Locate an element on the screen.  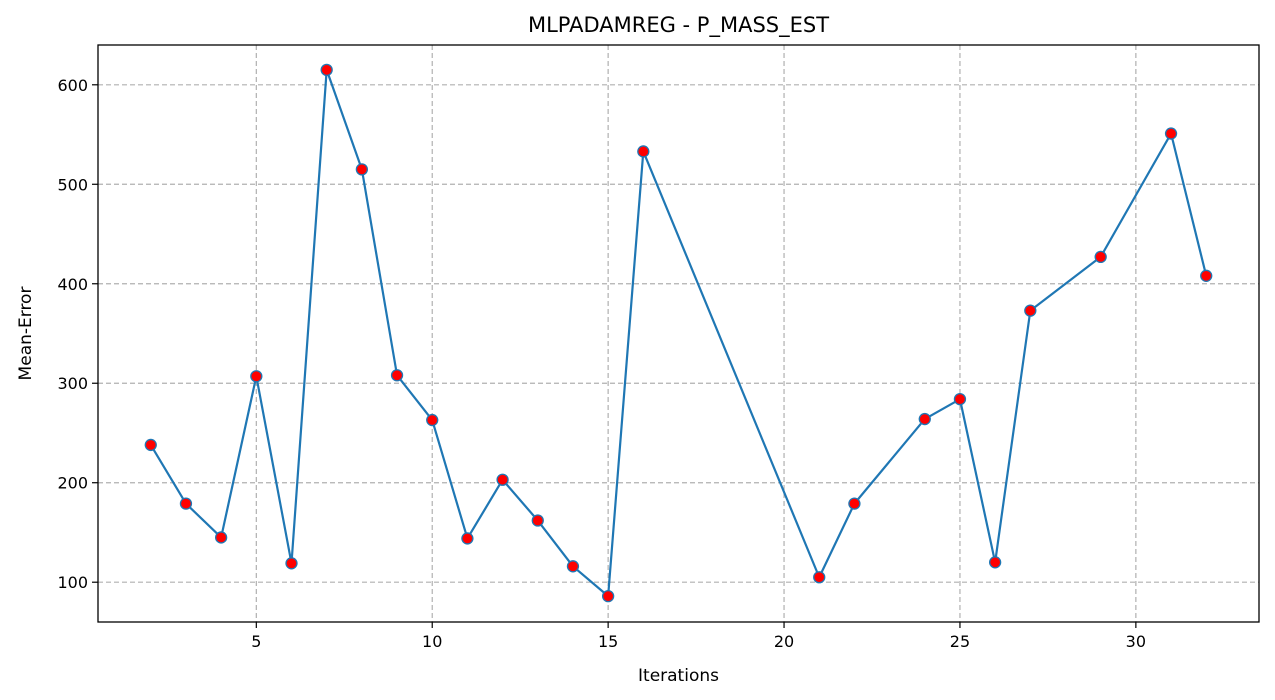
x-tick-label: 25 is located at coordinates (960, 641).